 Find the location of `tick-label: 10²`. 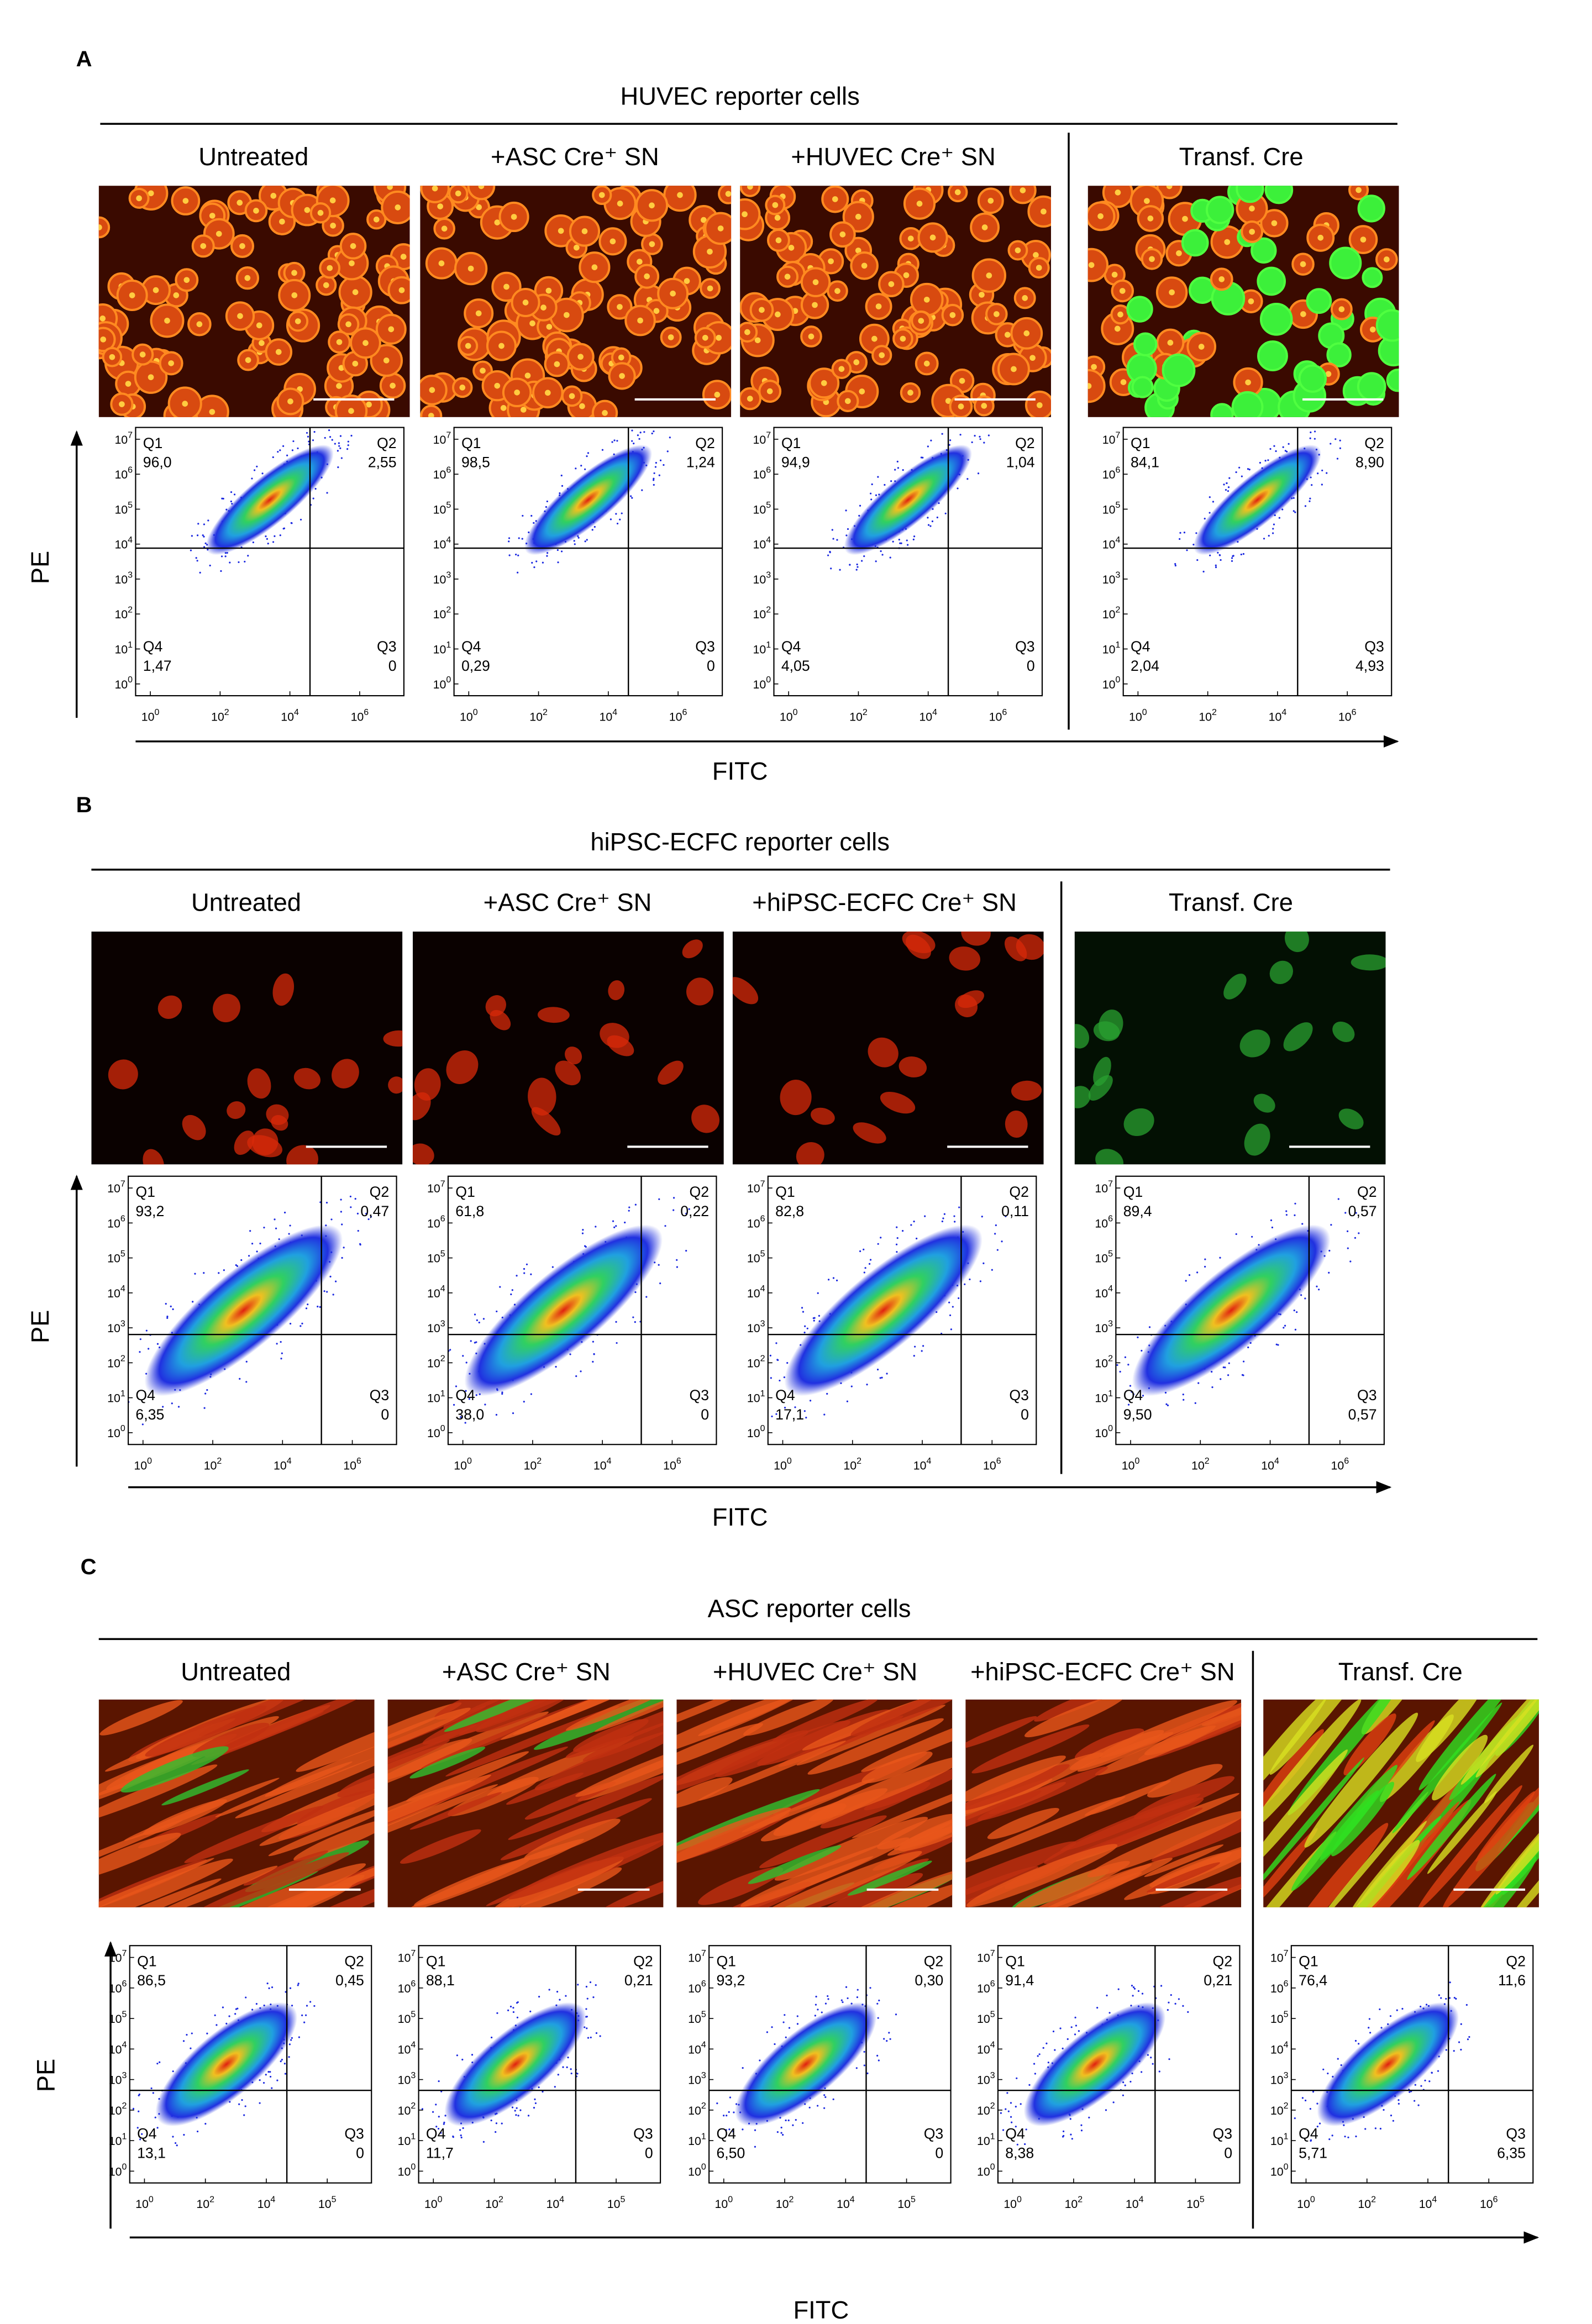

tick-label: 10² is located at coordinates (986, 2109).